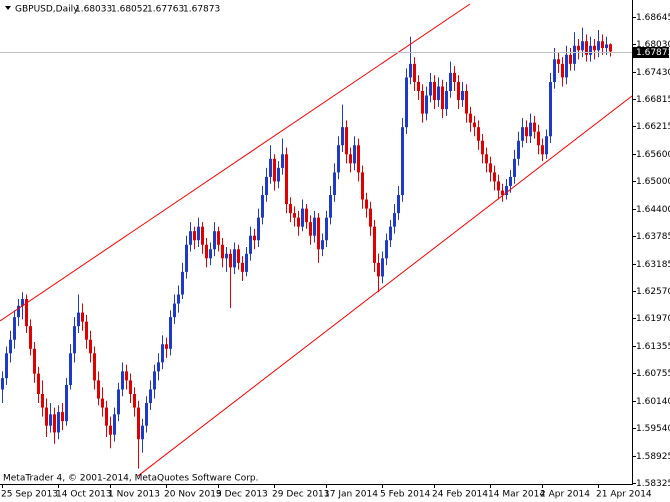 The image size is (670, 502). I want to click on y-tick-label: 1.67430, so click(653, 73).